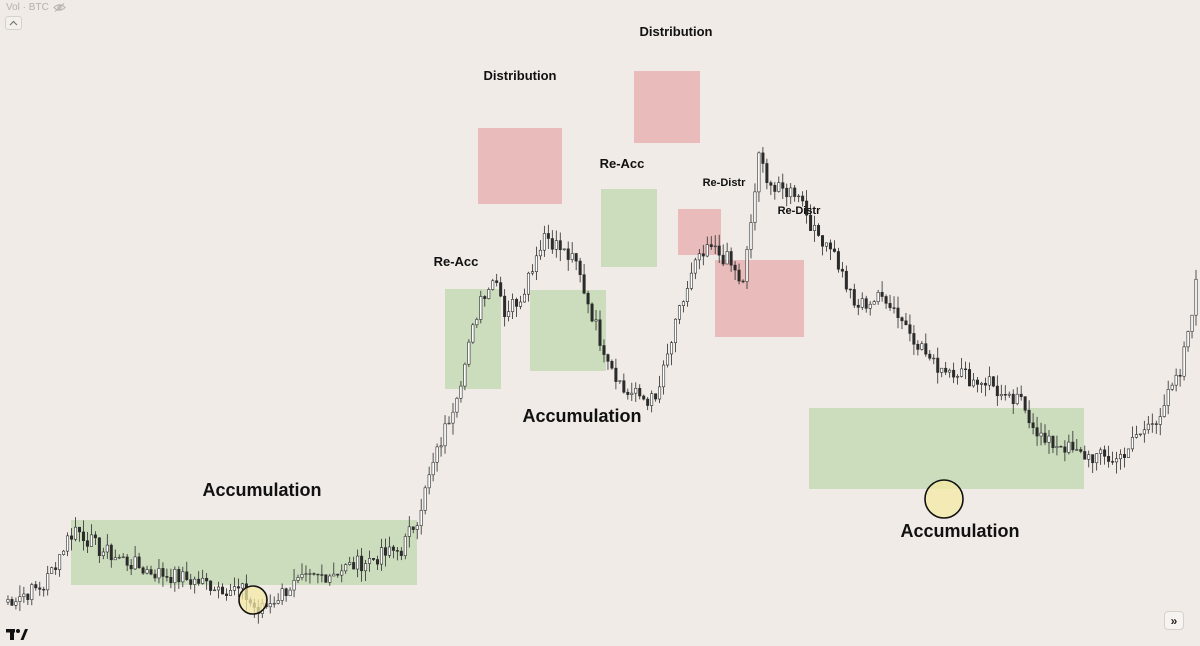  Describe the element at coordinates (667, 107) in the screenshot. I see `distribution-zone` at that location.